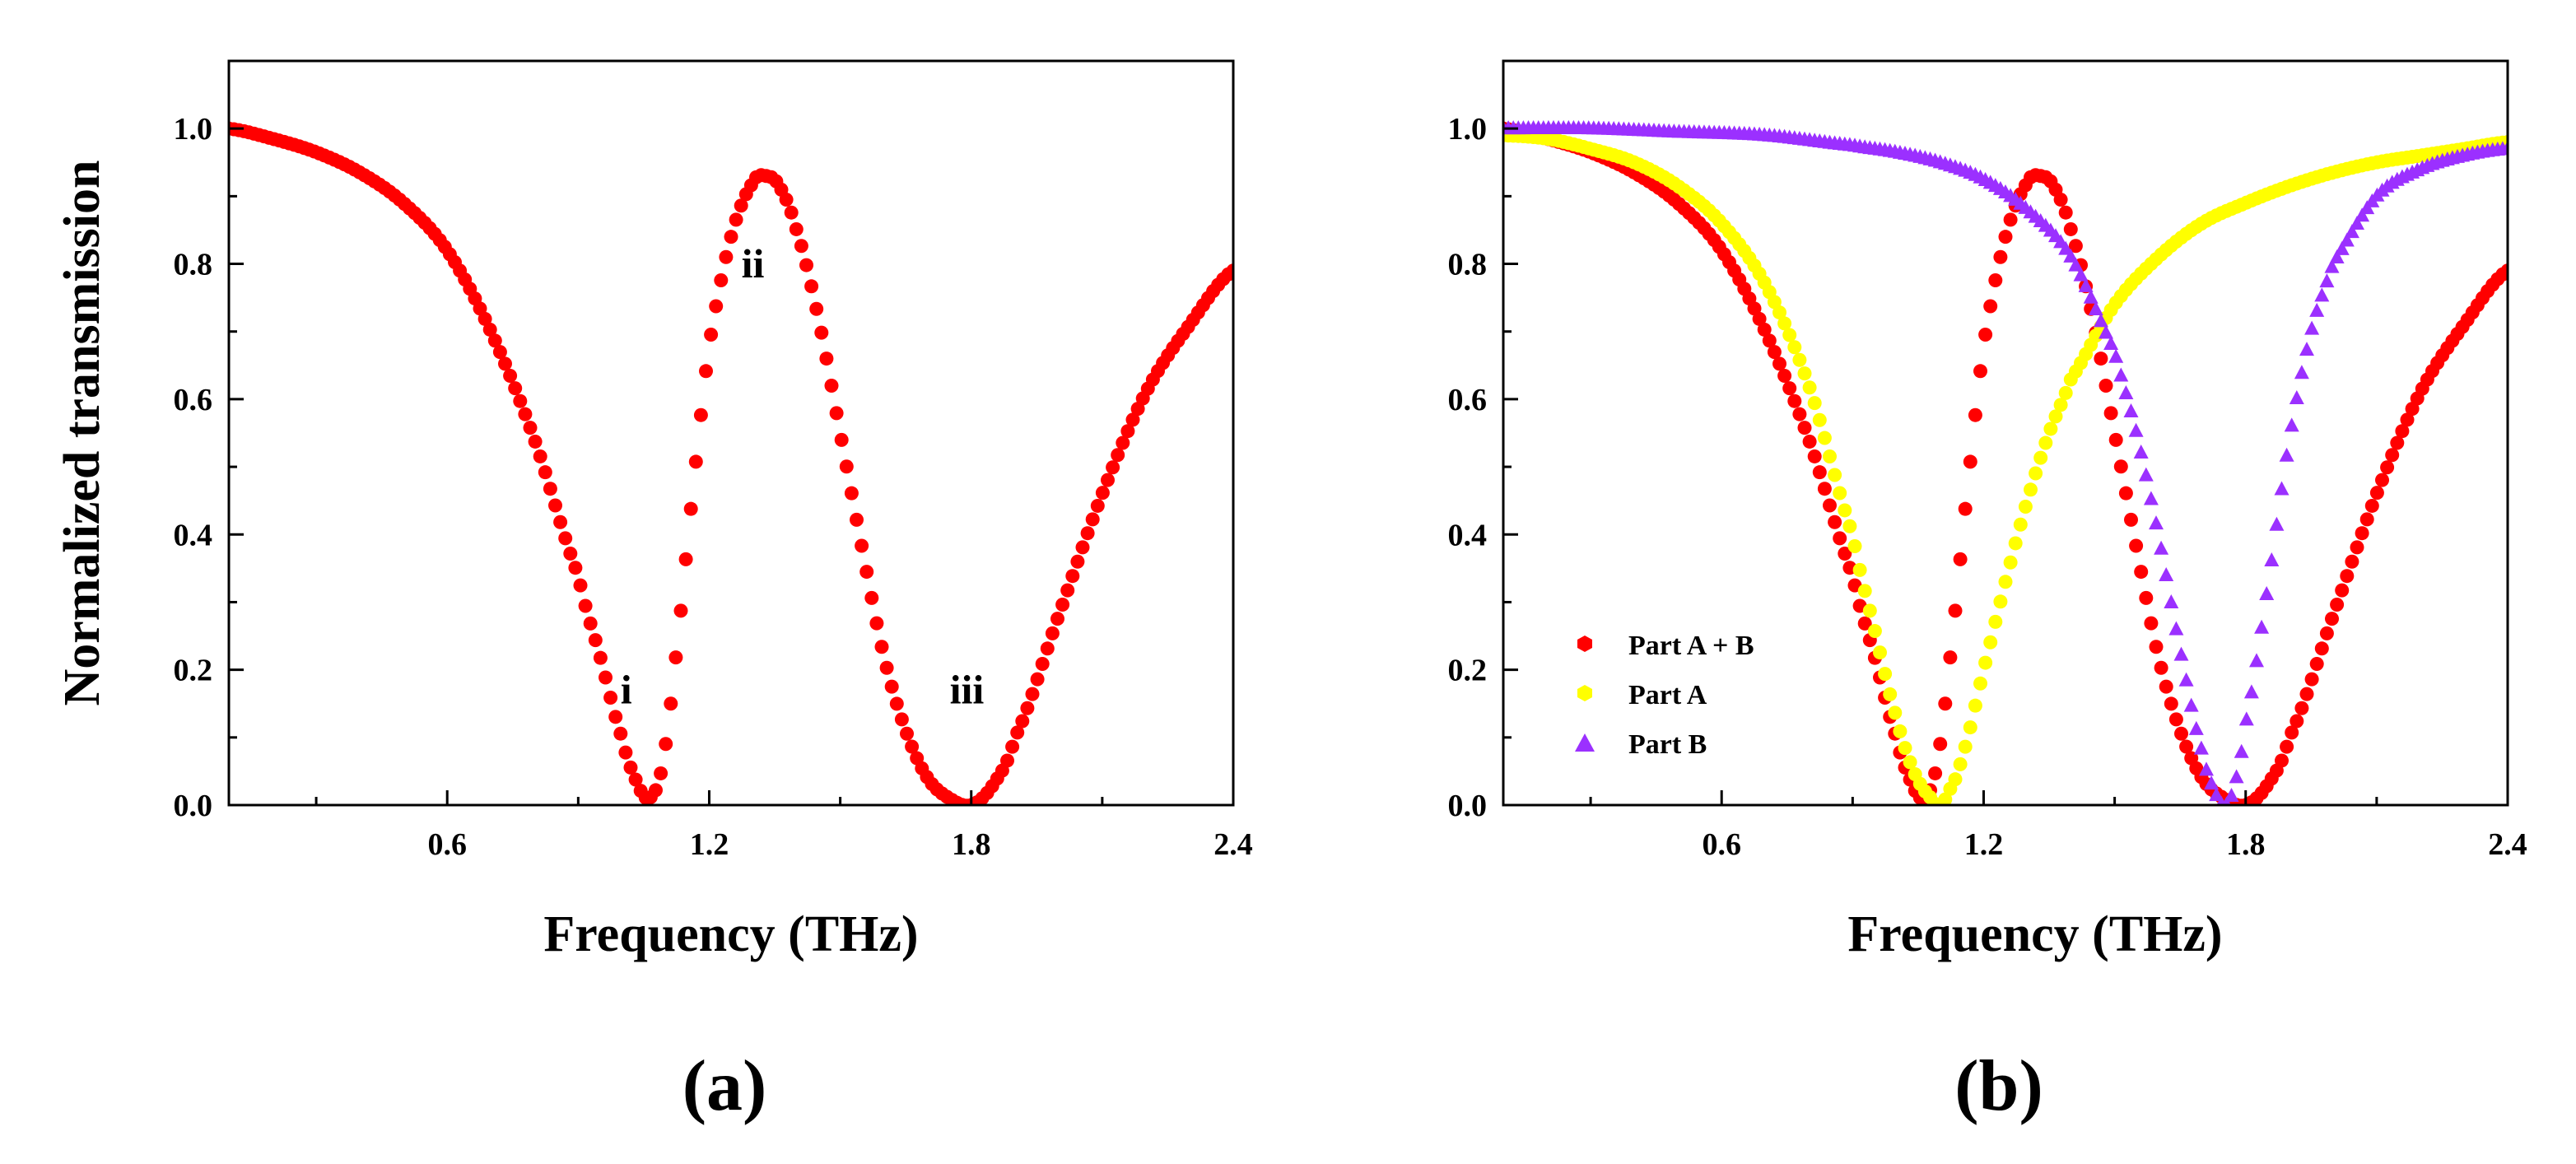 This screenshot has width=2576, height=1164. What do you see at coordinates (1665, 646) in the screenshot?
I see `legend-item-part-a-b: Part A + B` at bounding box center [1665, 646].